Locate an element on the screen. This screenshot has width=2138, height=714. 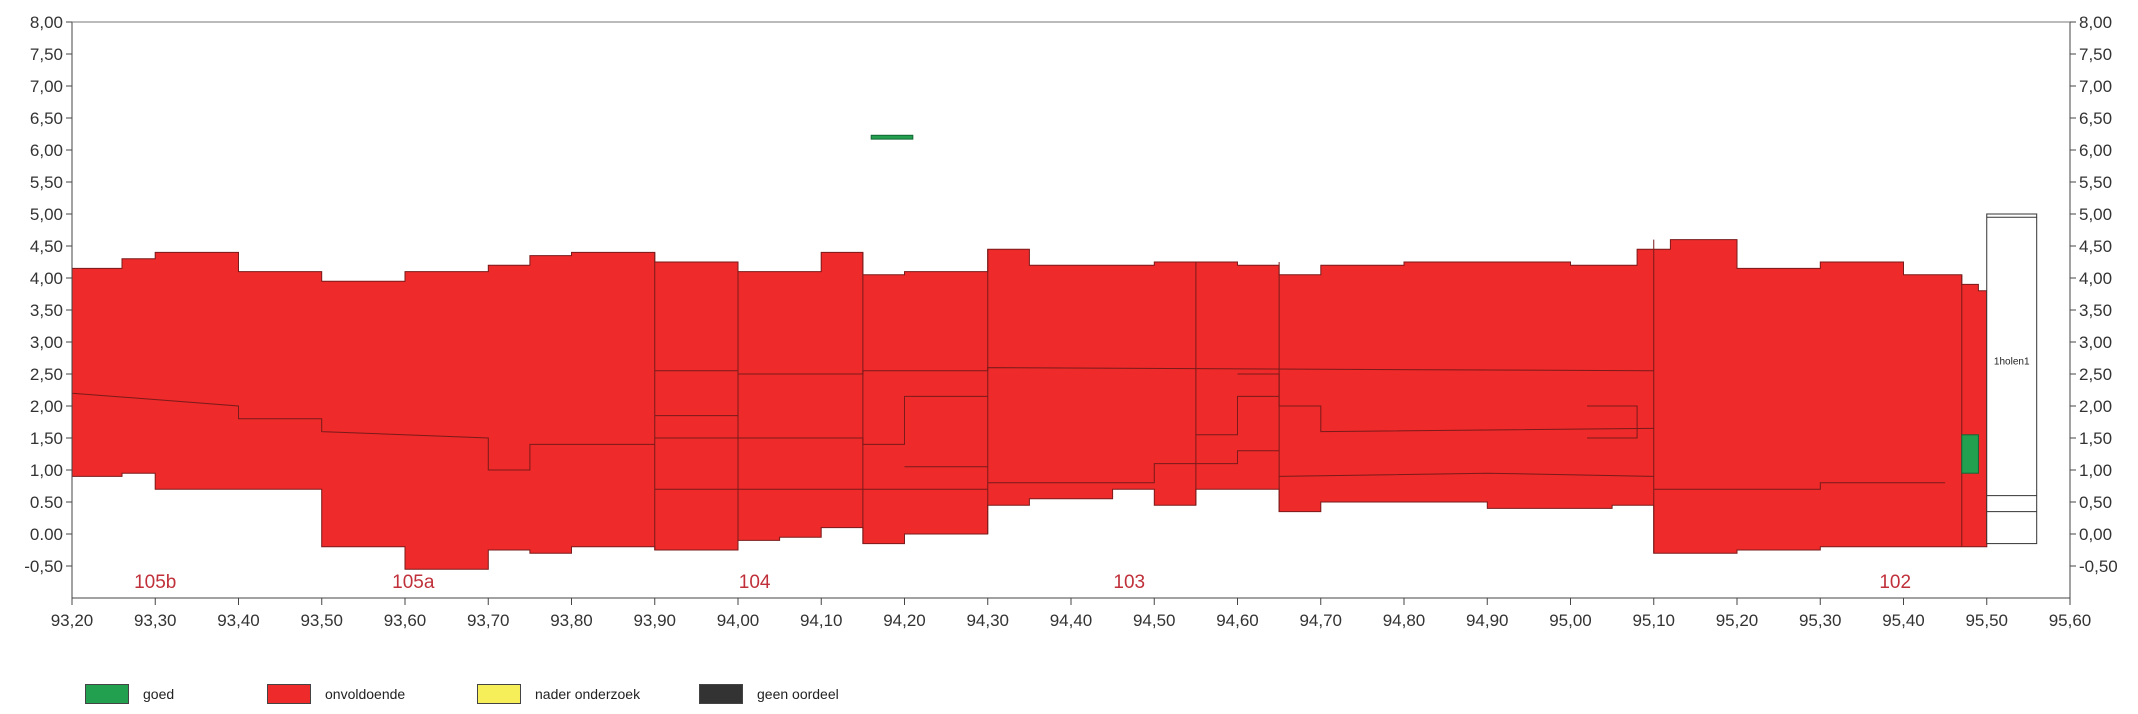
x-tick-label: 93,80 is located at coordinates (571, 620).